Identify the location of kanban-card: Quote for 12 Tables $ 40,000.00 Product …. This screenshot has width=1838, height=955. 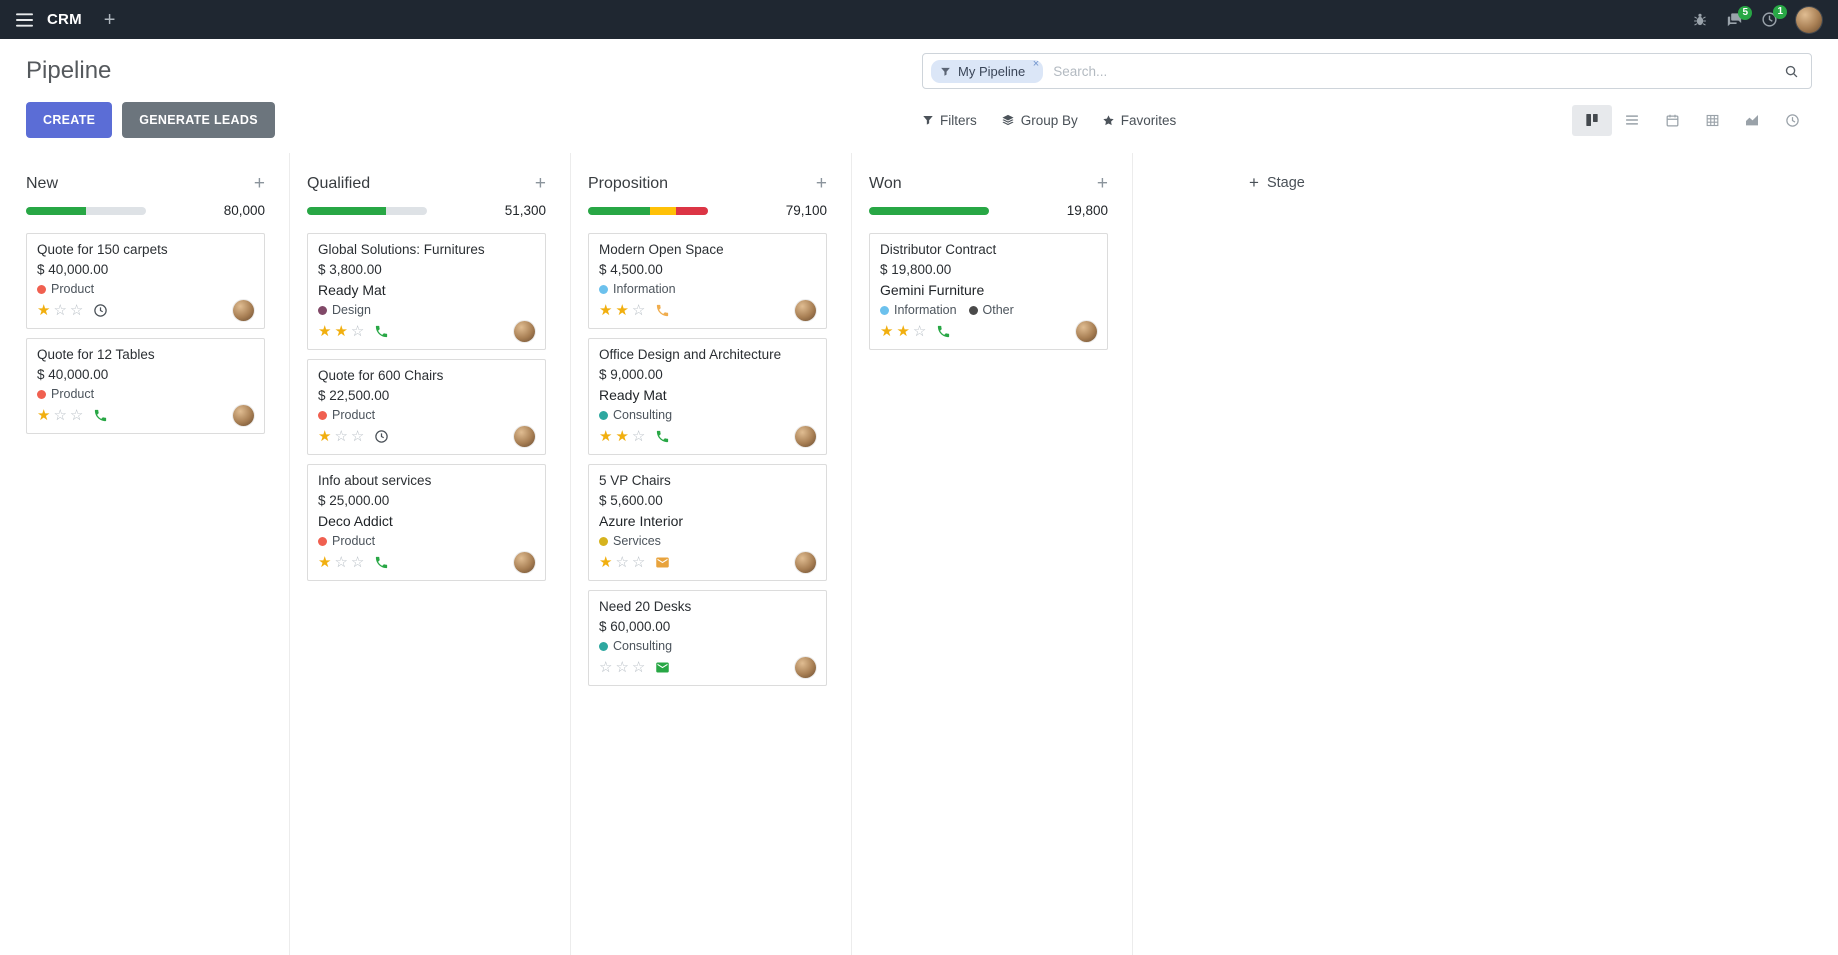
(145, 386).